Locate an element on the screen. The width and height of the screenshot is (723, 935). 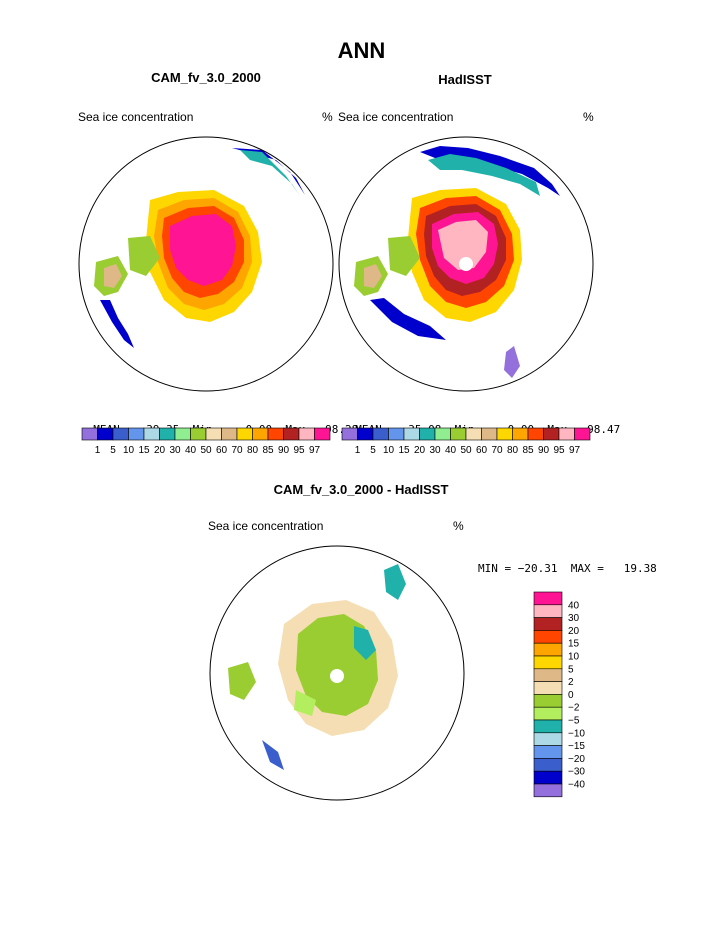
model-colorbar-tick-label: 97 is located at coordinates (315, 450).